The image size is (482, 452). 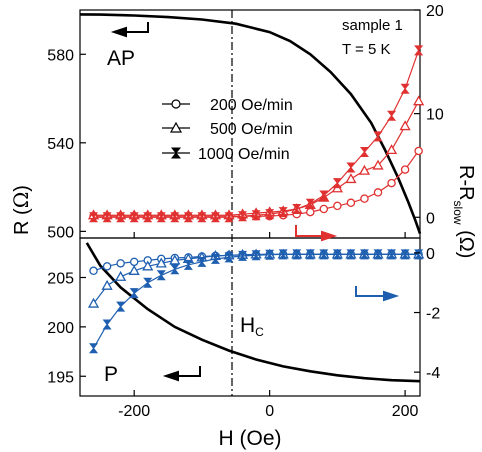 What do you see at coordinates (176, 153) in the screenshot?
I see `legend-hourglass-marker` at bounding box center [176, 153].